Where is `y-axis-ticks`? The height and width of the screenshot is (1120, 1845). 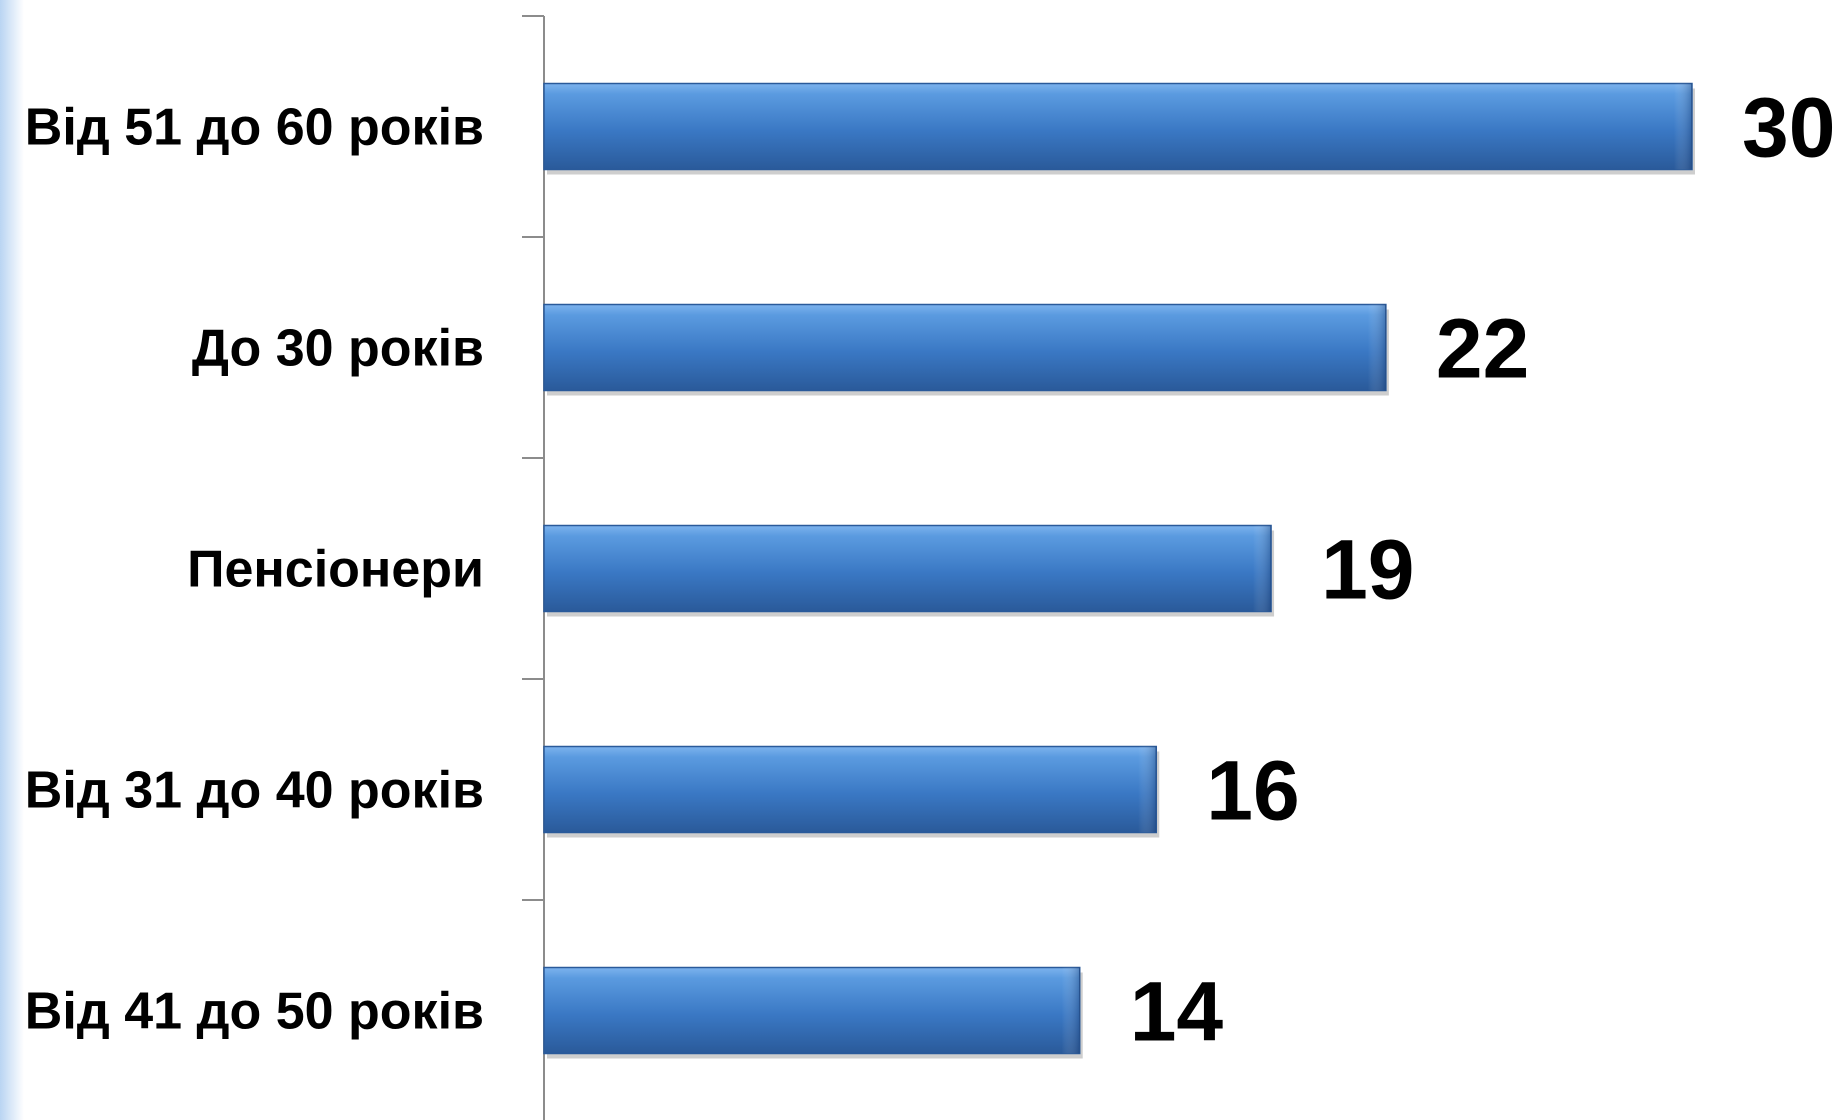 y-axis-ticks is located at coordinates (533, 458).